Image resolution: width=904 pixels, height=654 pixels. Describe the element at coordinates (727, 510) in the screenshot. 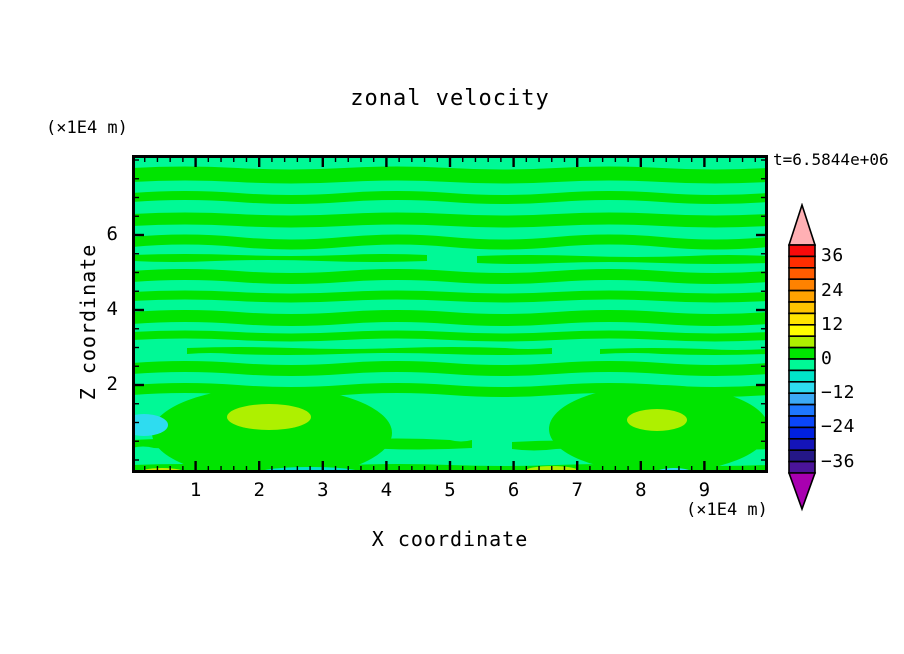

I see `x-axis-unit-label: (×1E4 m)` at that location.